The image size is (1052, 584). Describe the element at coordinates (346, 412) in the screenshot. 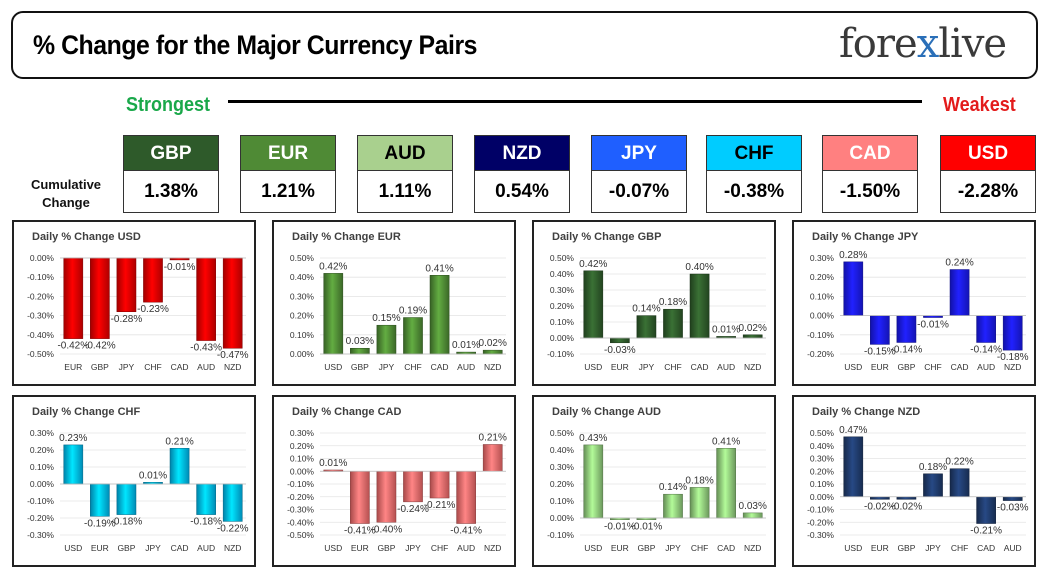

I see `chart-title: Daily % Change CAD` at that location.